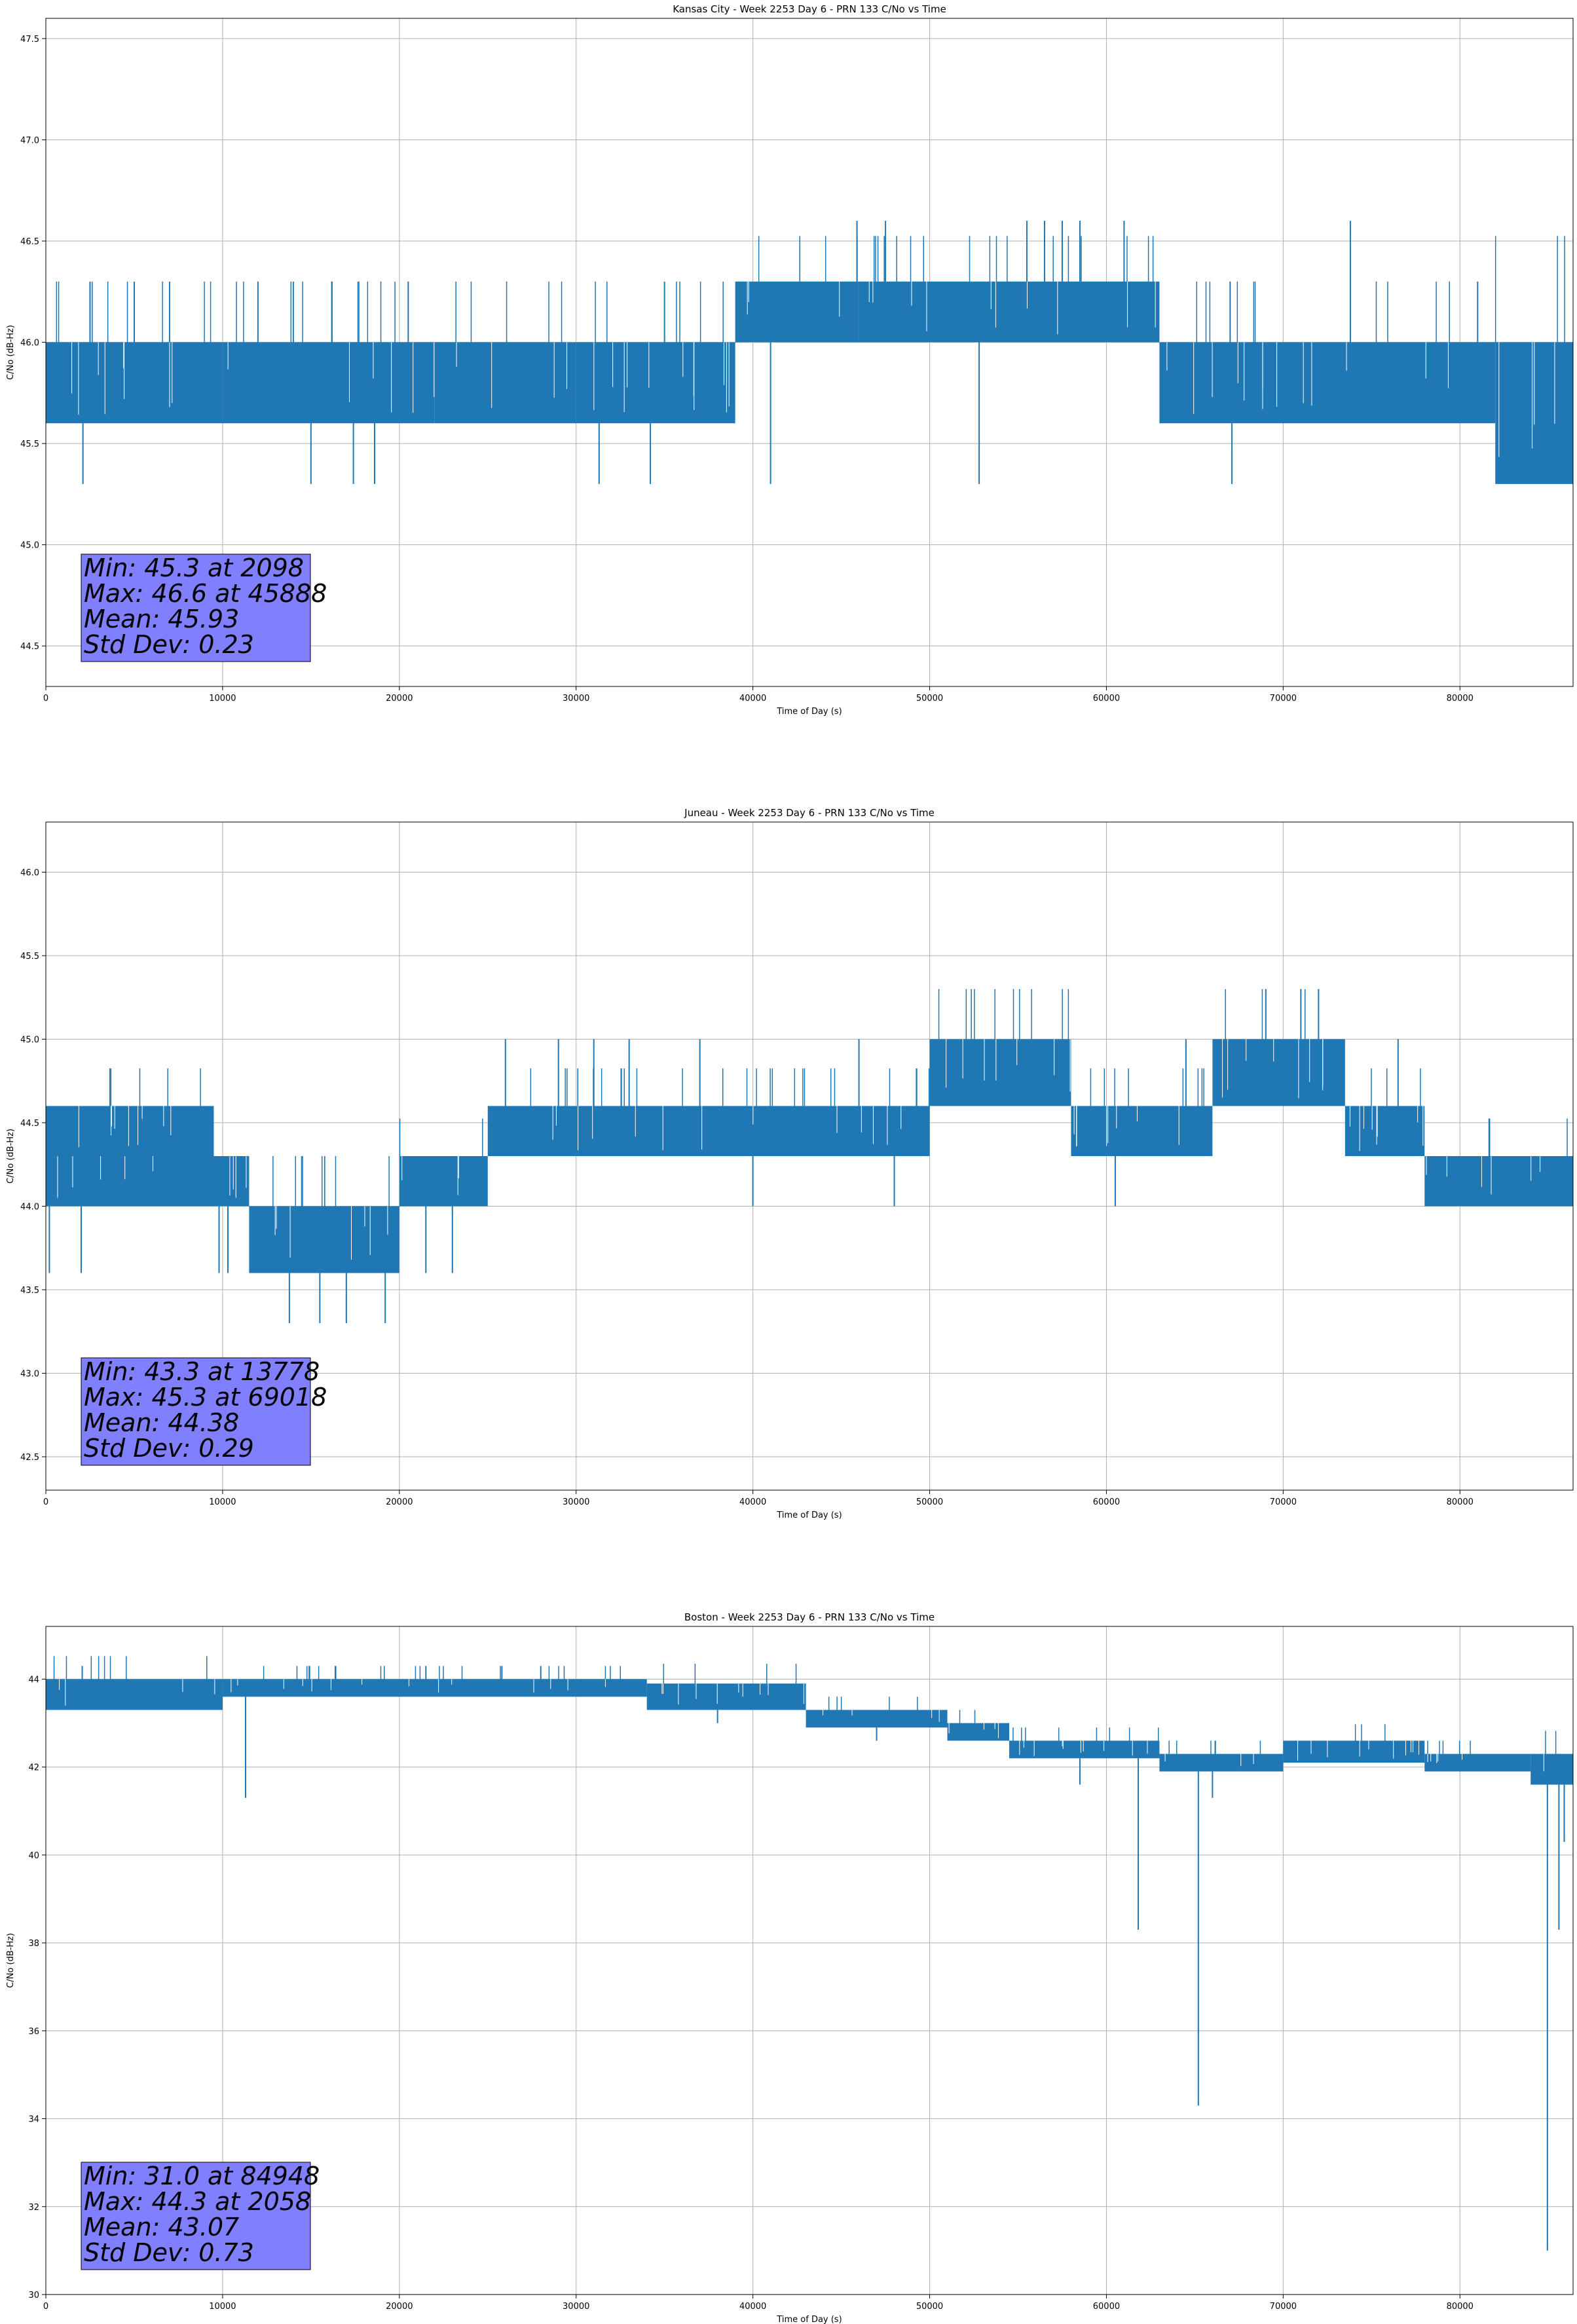  What do you see at coordinates (33, 1768) in the screenshot?
I see `y-tick-label: 42` at bounding box center [33, 1768].